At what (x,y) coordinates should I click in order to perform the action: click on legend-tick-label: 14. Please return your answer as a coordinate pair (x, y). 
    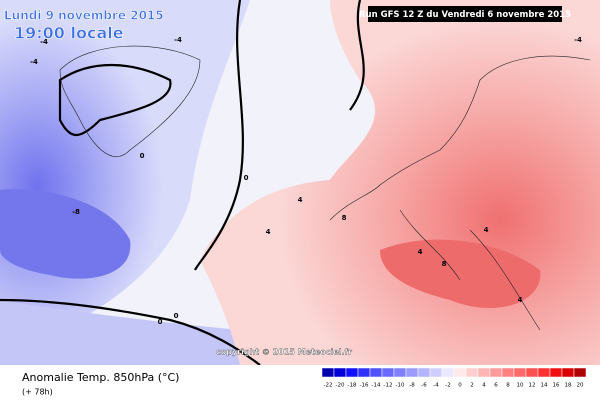
    Looking at the image, I should click on (544, 386).